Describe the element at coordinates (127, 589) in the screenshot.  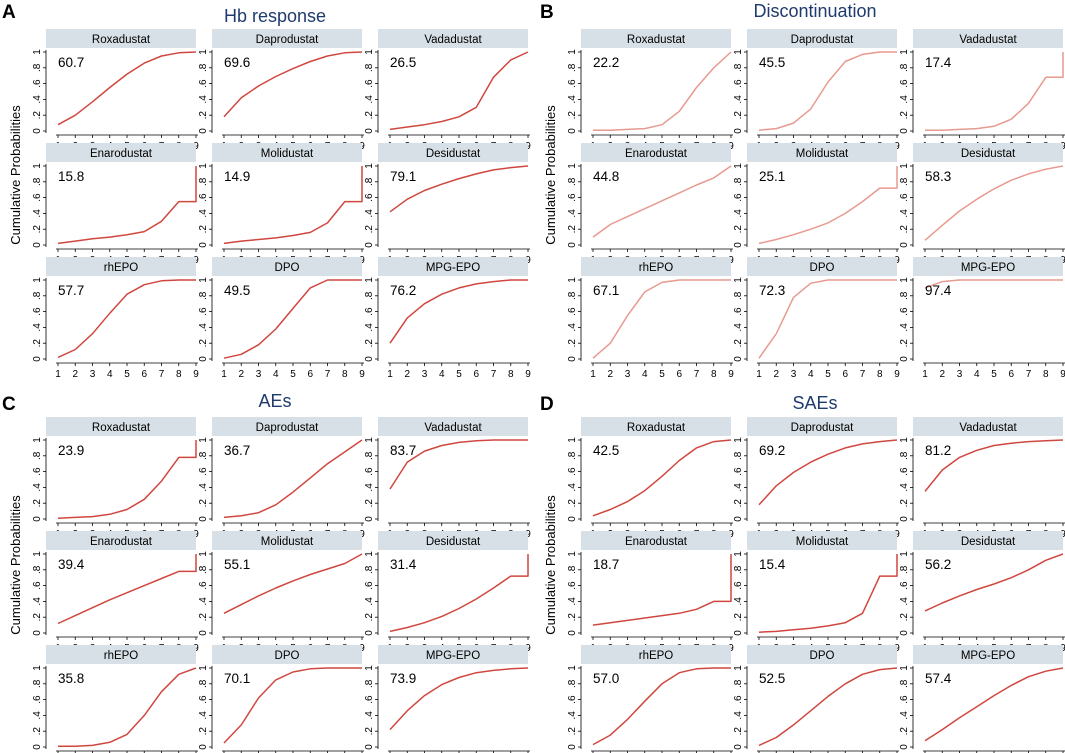
I see `cumulative-curve-enarodustat` at that location.